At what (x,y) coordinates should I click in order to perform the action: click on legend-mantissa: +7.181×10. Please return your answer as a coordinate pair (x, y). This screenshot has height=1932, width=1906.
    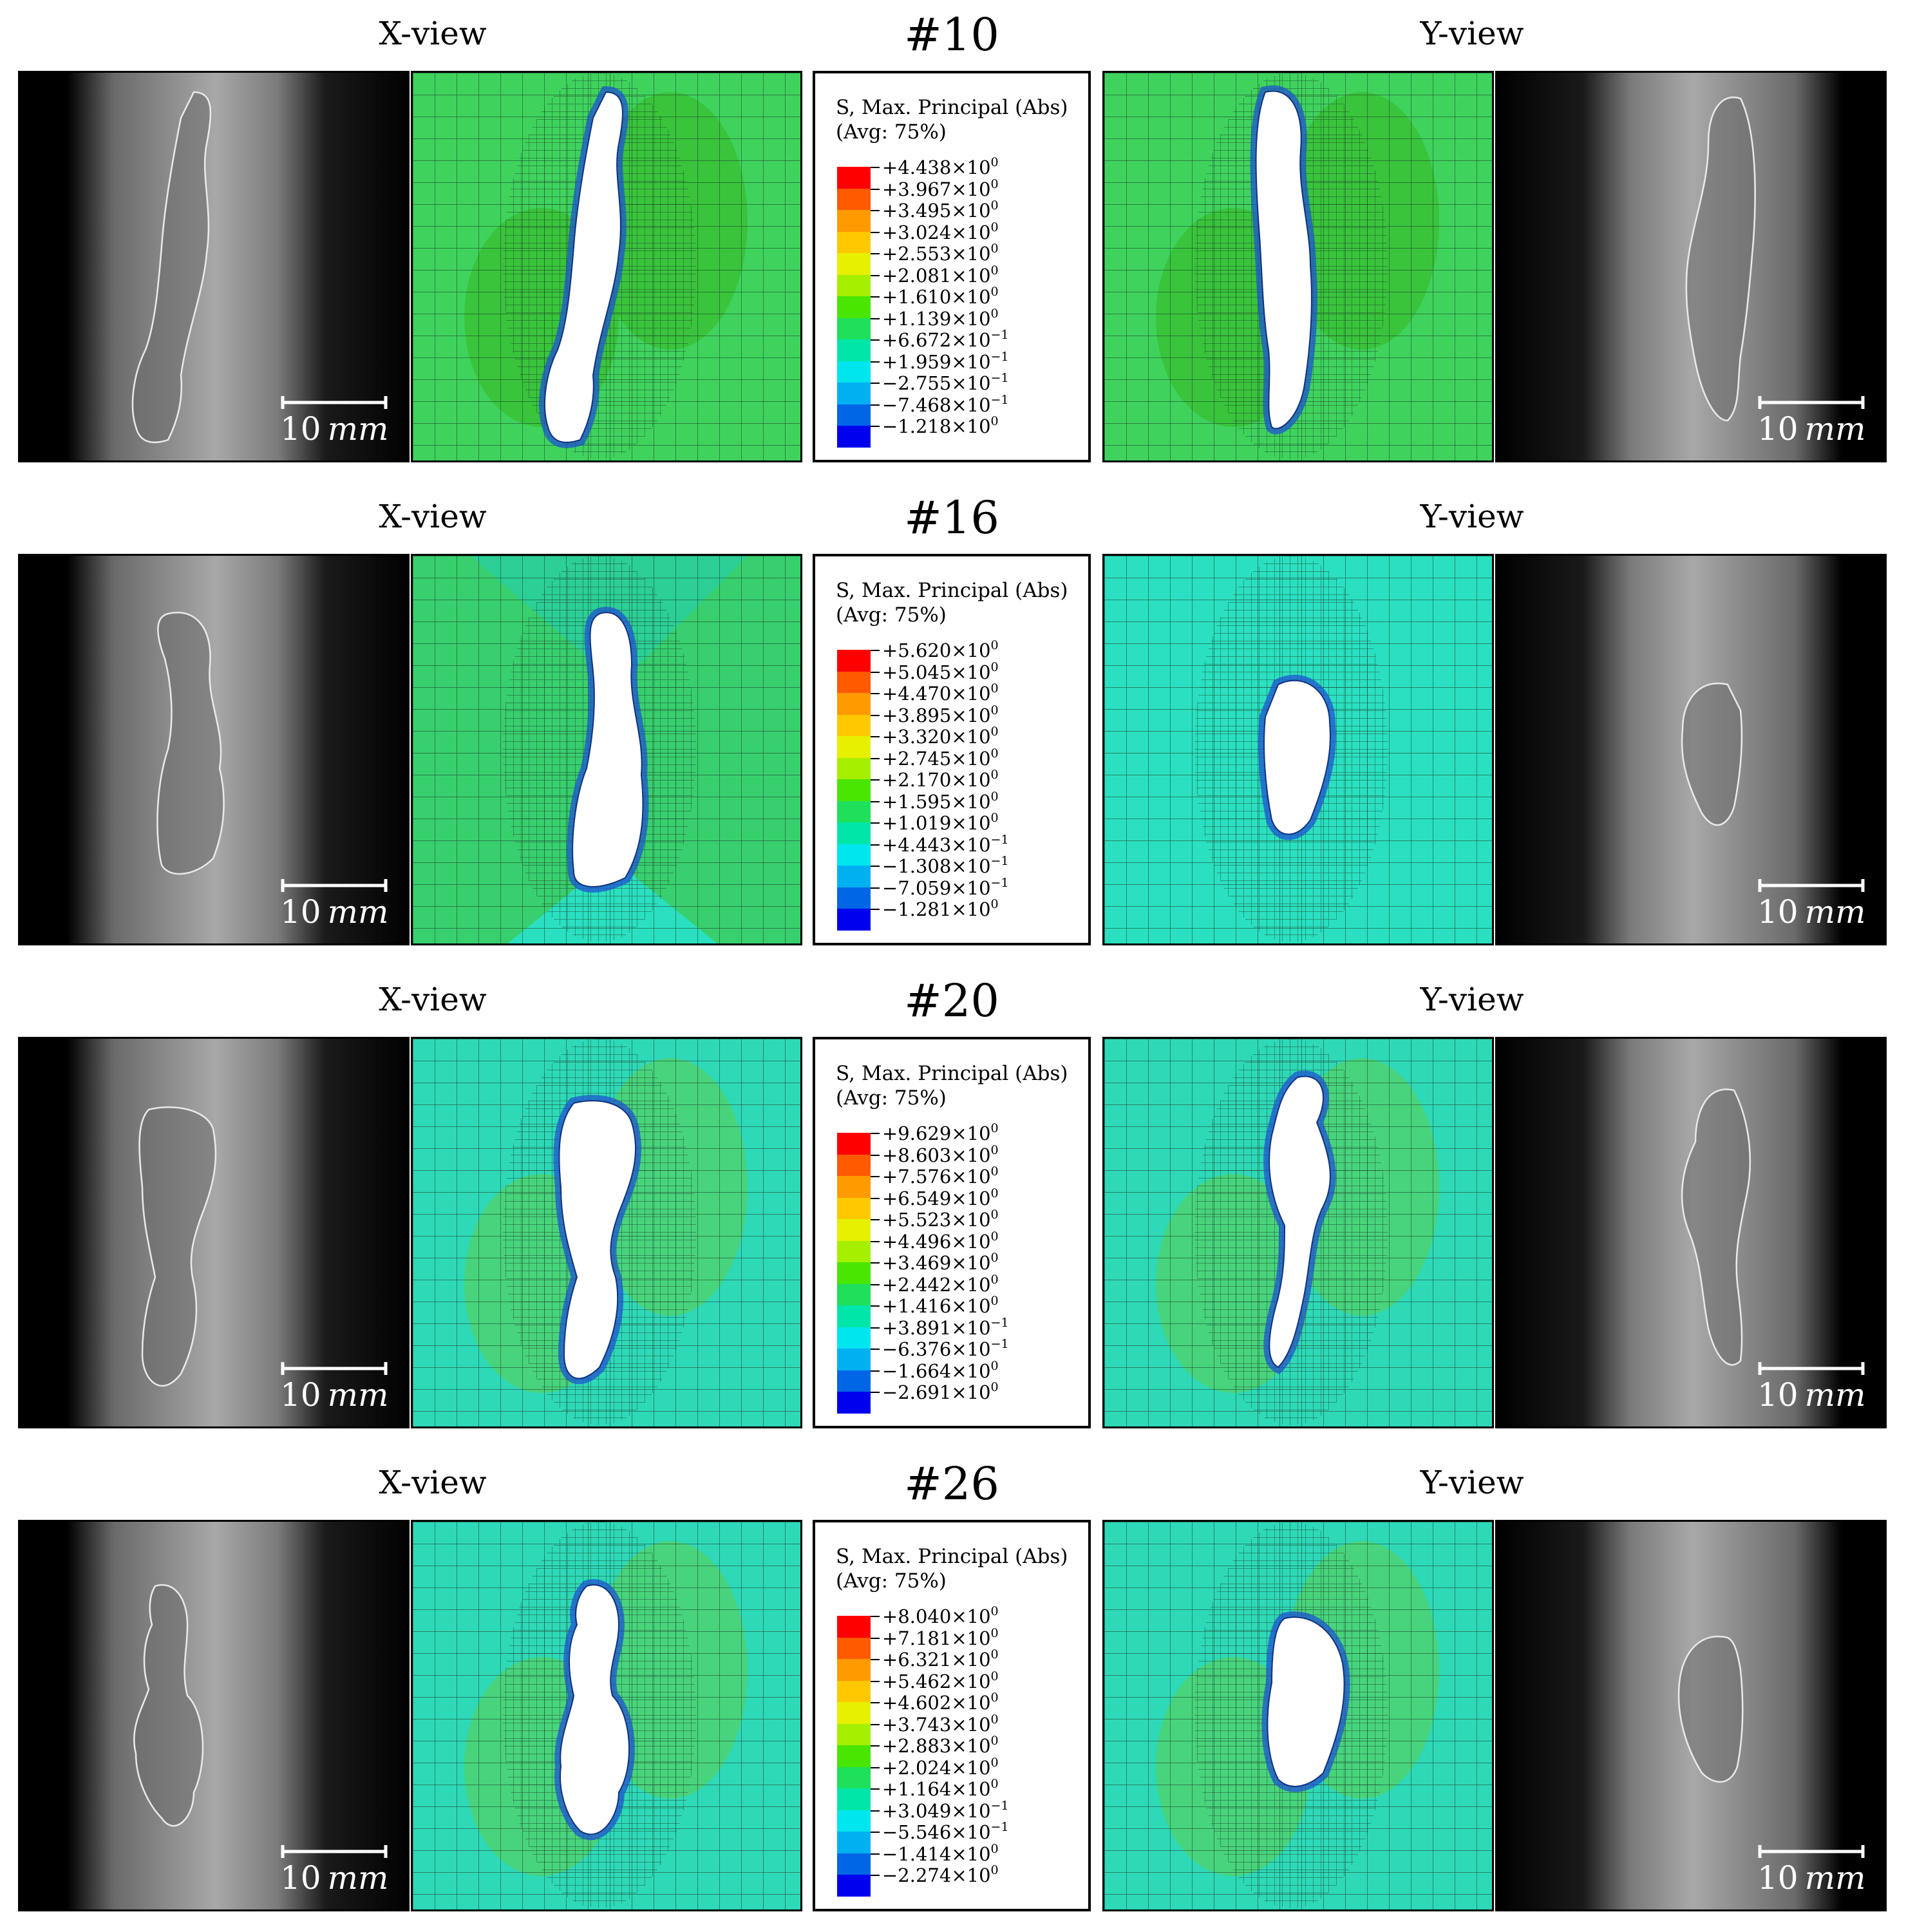
    Looking at the image, I should click on (937, 1638).